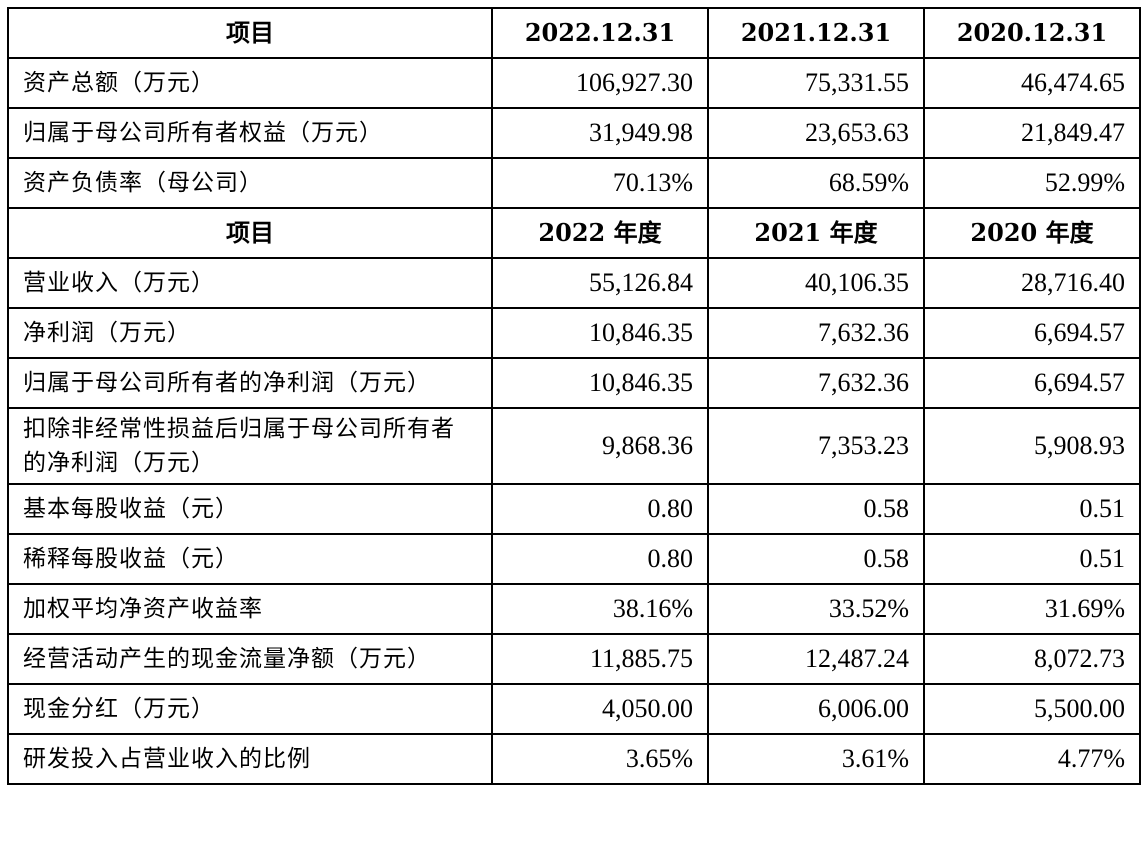 Image resolution: width=1146 pixels, height=846 pixels. I want to click on row-label: 现金分红（万元）, so click(250, 709).